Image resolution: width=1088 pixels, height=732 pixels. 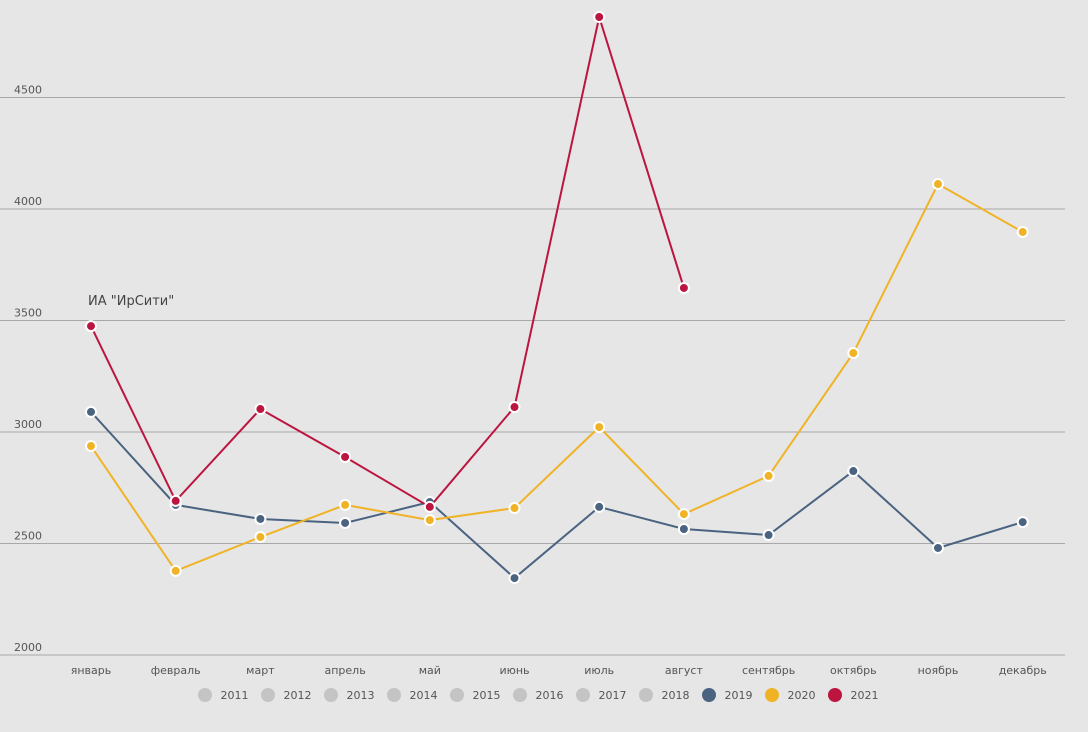 I want to click on y-tick-label: 3500, so click(x=28, y=313).